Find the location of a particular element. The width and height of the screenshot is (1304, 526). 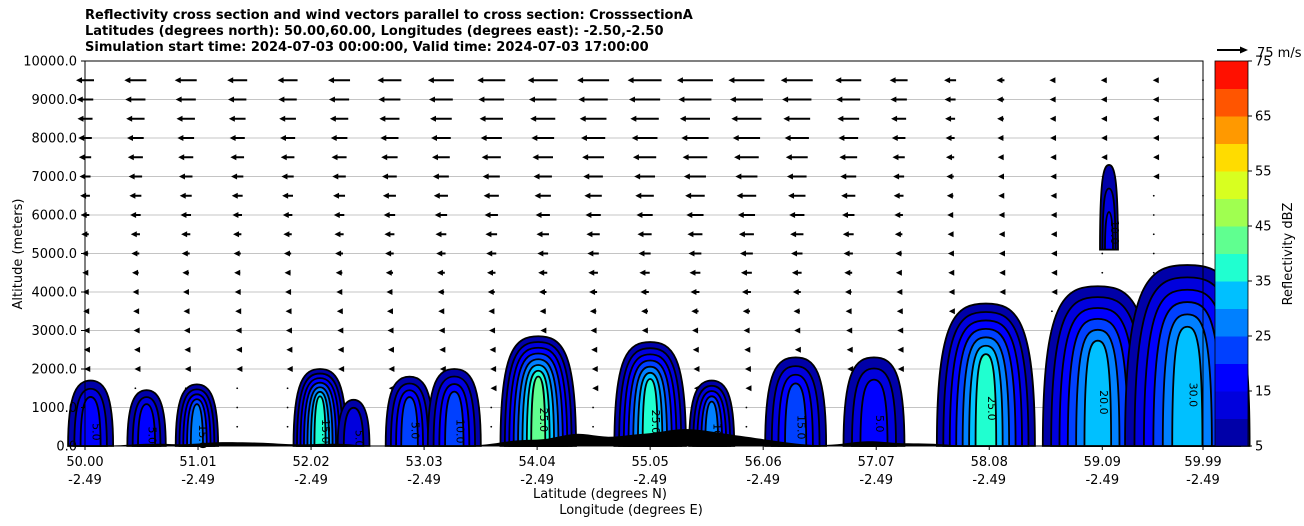

echo-contour is located at coordinates (1187, 386).